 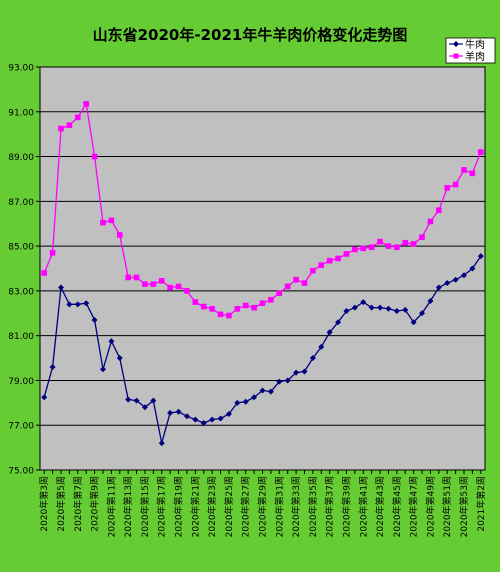 I want to click on ytick-label: 83.00, so click(x=21, y=292).